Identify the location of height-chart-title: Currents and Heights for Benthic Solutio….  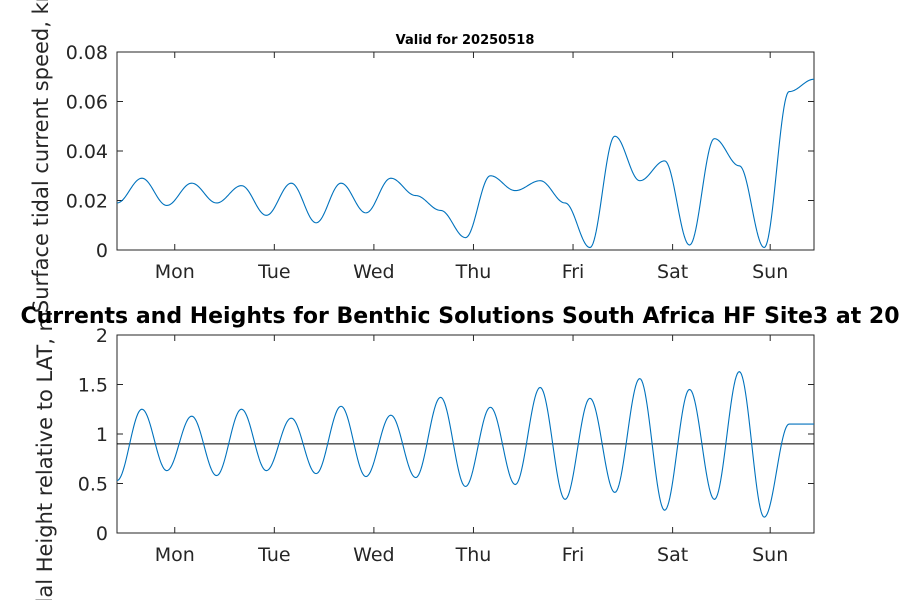
(459, 316).